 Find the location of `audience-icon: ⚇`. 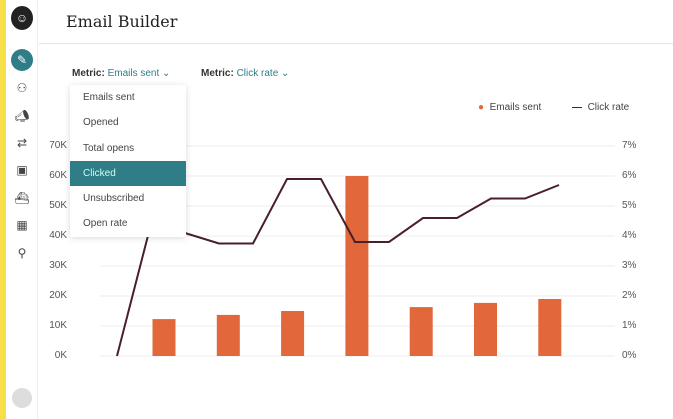

audience-icon: ⚇ is located at coordinates (22, 88).